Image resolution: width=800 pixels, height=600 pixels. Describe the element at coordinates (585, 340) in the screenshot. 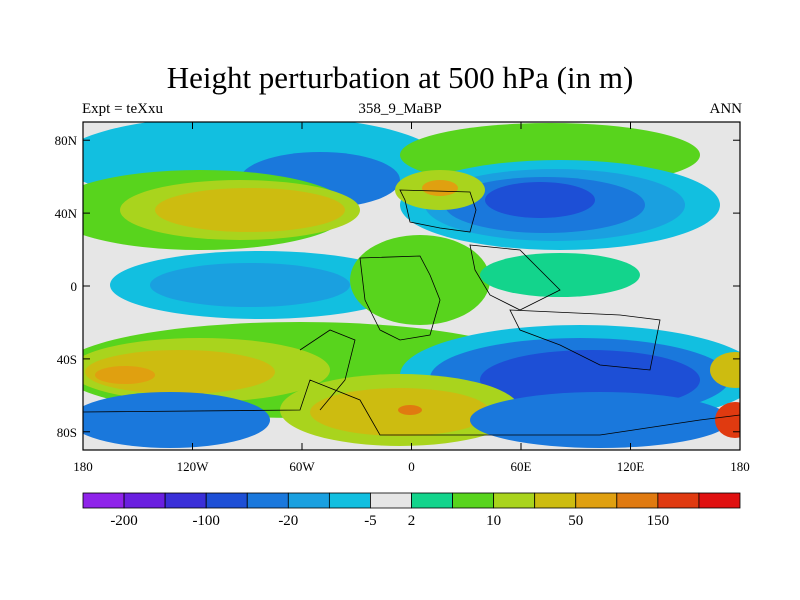

I see `coastline-australia` at that location.